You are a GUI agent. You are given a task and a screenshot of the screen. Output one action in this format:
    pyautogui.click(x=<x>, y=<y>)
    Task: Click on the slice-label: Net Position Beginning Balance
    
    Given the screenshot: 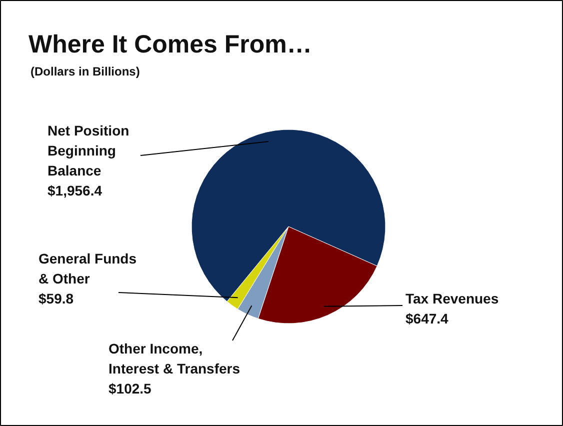 What is the action you would take?
    pyautogui.click(x=89, y=150)
    